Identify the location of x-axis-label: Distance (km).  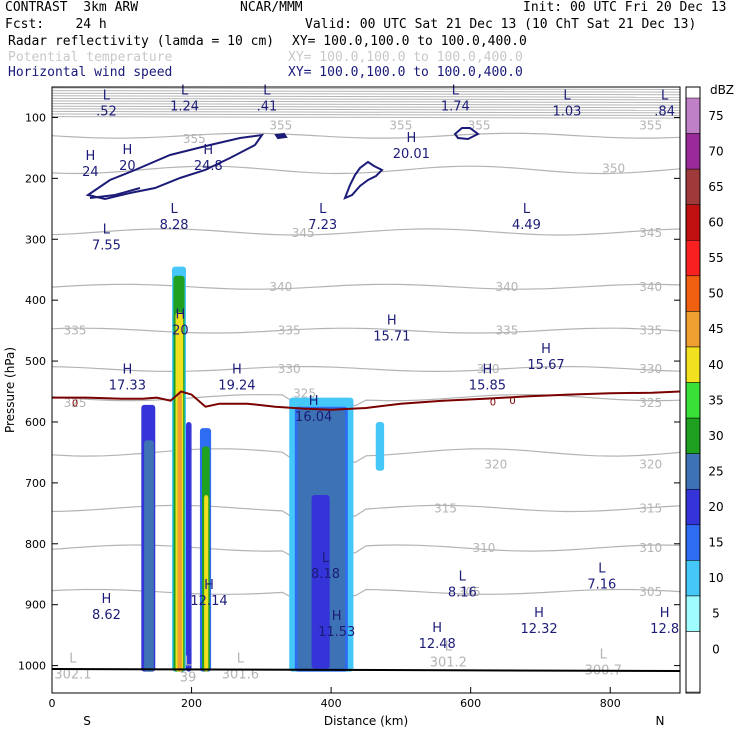
(366, 721).